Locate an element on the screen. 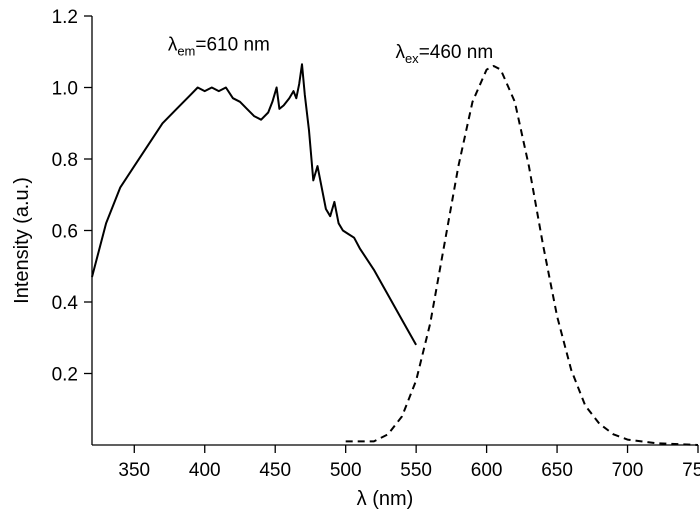 The height and width of the screenshot is (524, 700). annotation-subscript: ex is located at coordinates (412, 58).